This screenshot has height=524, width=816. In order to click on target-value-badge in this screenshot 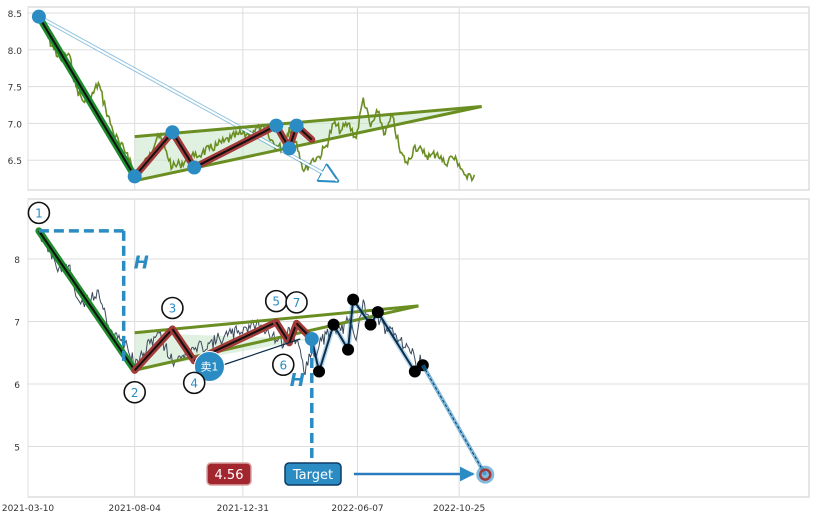, I will do `click(229, 474)`.